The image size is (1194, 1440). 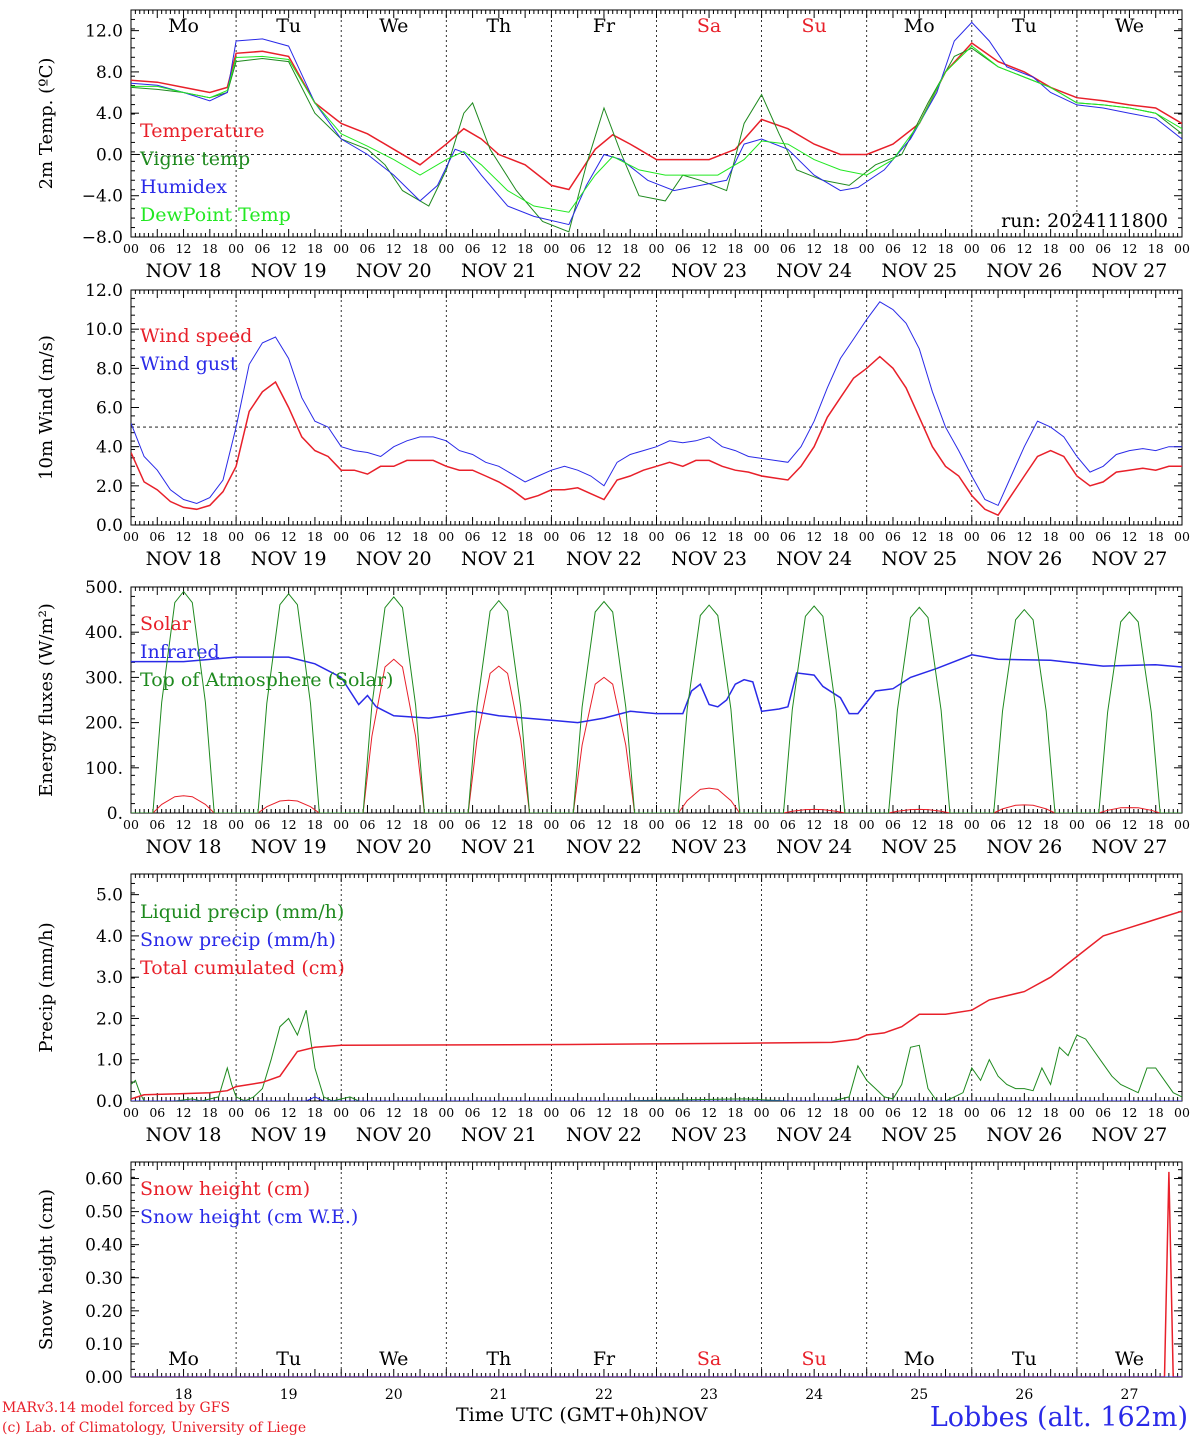 I want to click on series-line-humidex, so click(x=656, y=123).